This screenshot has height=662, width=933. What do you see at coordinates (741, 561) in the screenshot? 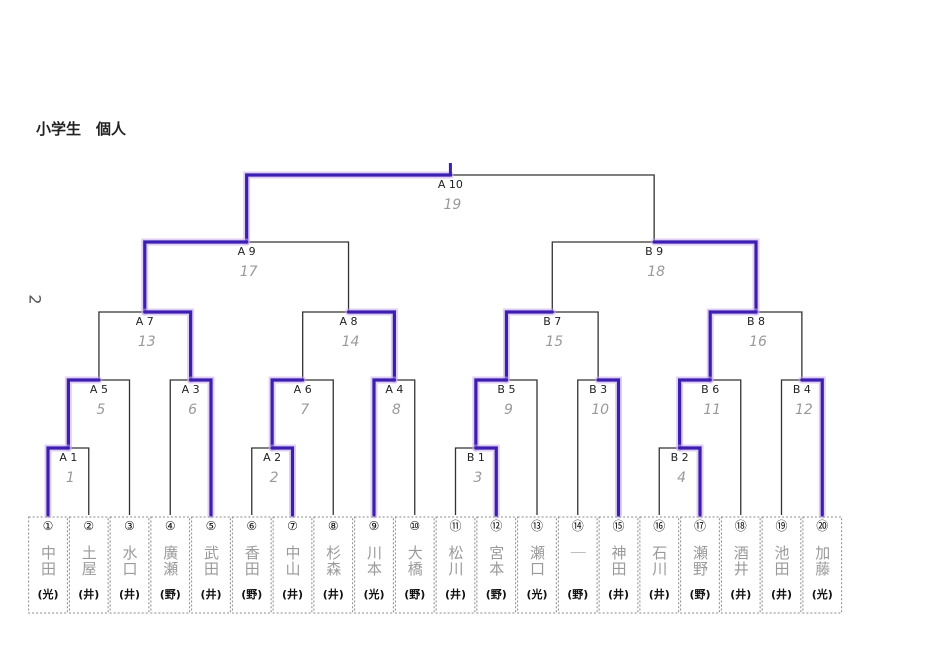
I see `player-name: 酒井` at bounding box center [741, 561].